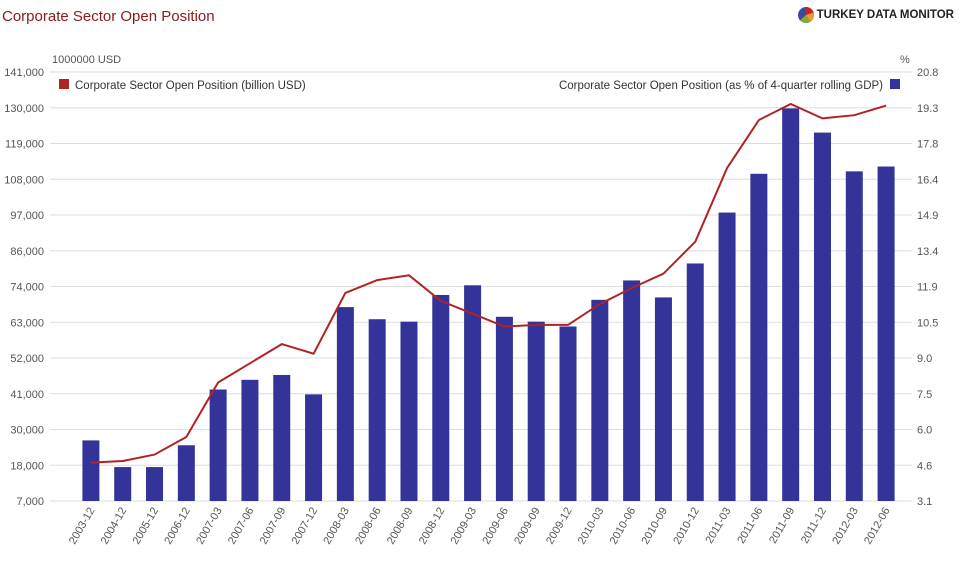 The width and height of the screenshot is (970, 570). What do you see at coordinates (368, 526) in the screenshot?
I see `x-tick-label: 2008-06` at bounding box center [368, 526].